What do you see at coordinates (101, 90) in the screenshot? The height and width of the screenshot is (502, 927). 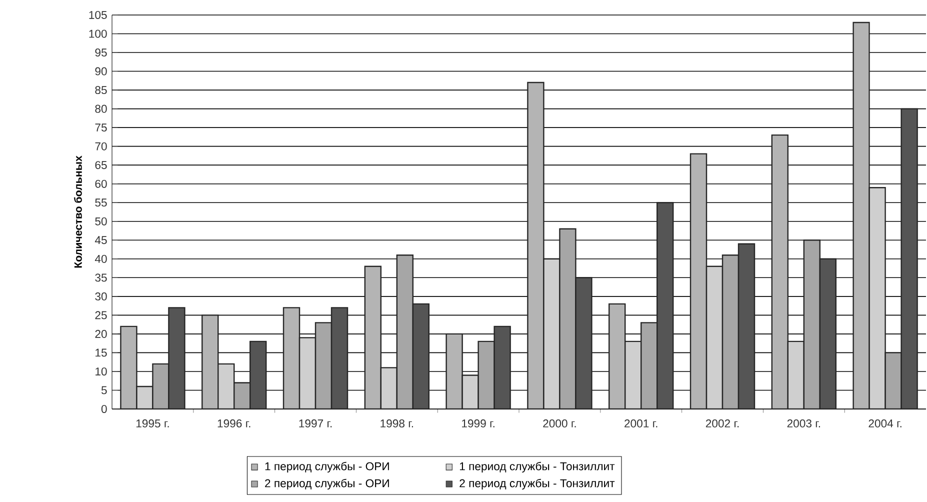 I see `y-tick-label: 85` at bounding box center [101, 90].